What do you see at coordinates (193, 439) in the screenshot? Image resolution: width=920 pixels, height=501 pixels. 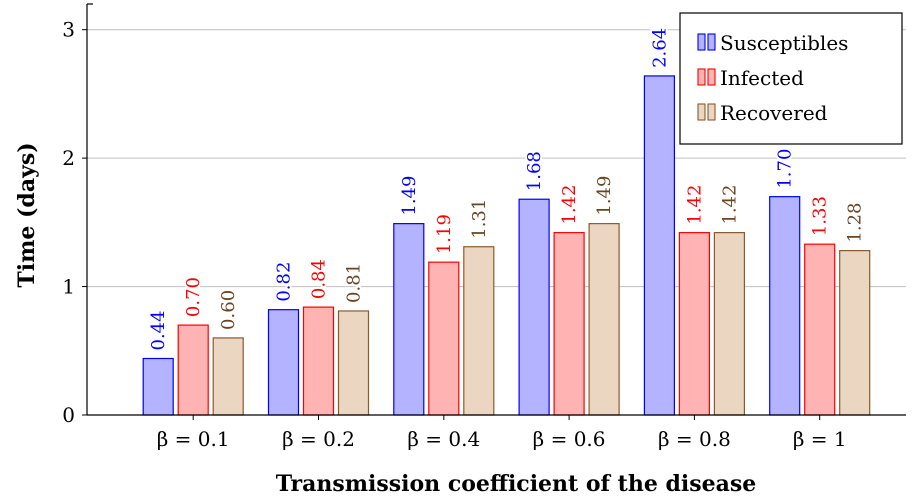 I see `x-tick-label: β = 0.1` at bounding box center [193, 439].